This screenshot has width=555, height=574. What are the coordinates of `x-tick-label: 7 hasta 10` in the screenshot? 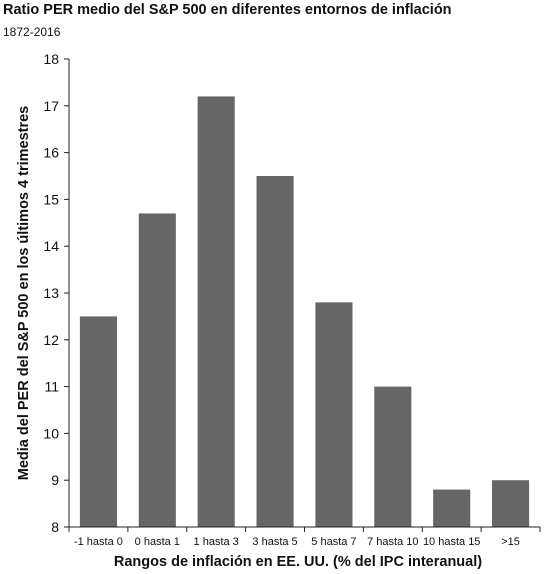 It's located at (392, 542).